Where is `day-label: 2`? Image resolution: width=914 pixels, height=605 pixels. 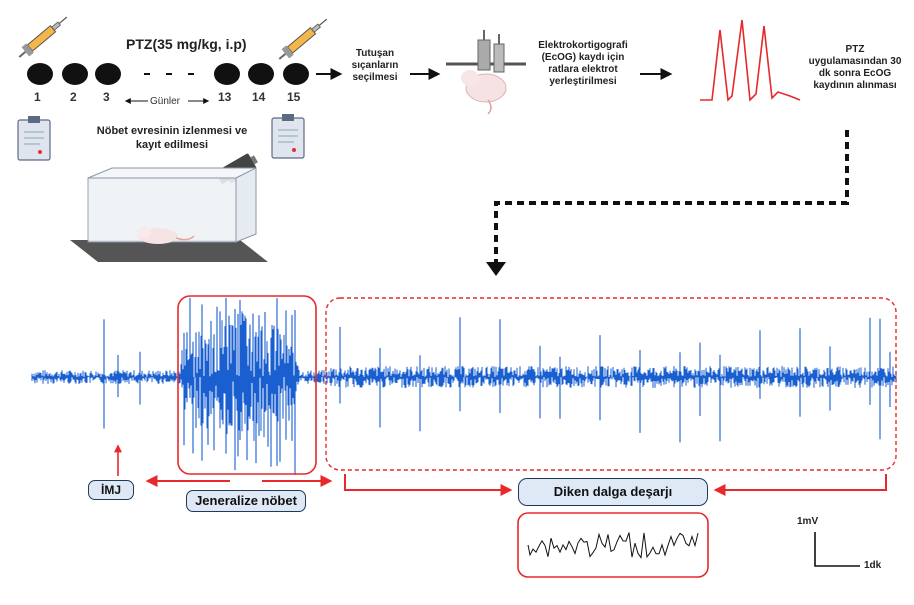 day-label: 2 is located at coordinates (73, 97).